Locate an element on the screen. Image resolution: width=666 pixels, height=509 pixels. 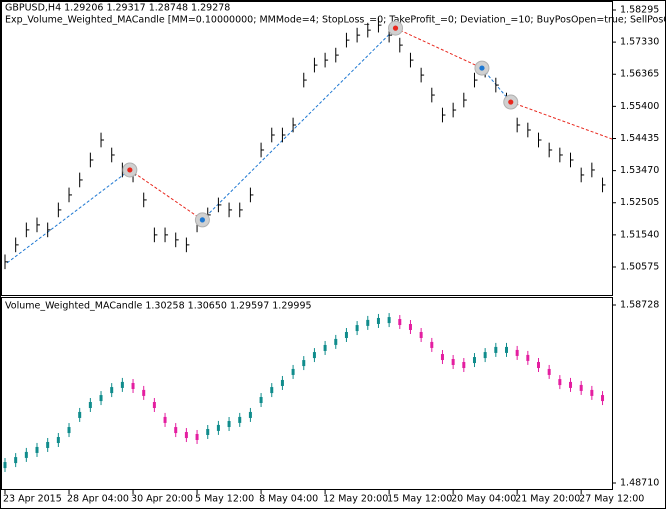
y-tick-label: 1.54435 is located at coordinates (639, 138).